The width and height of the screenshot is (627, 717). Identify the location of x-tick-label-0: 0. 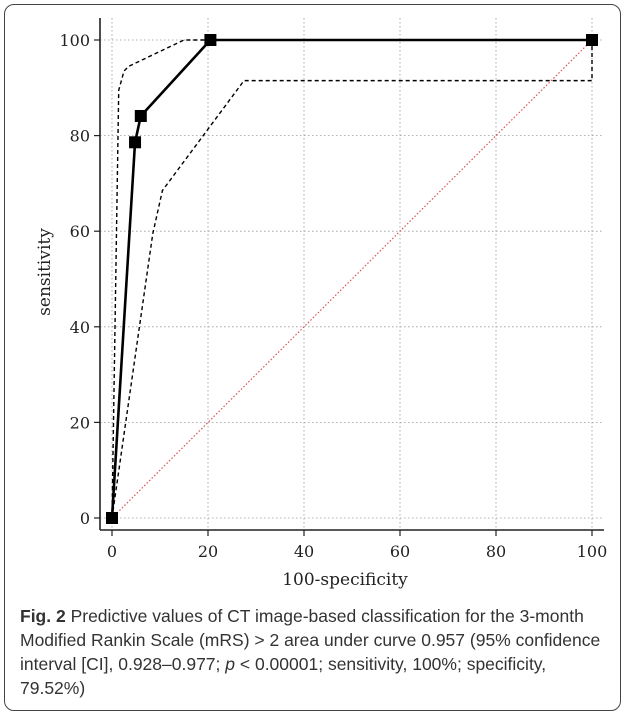
(112, 551).